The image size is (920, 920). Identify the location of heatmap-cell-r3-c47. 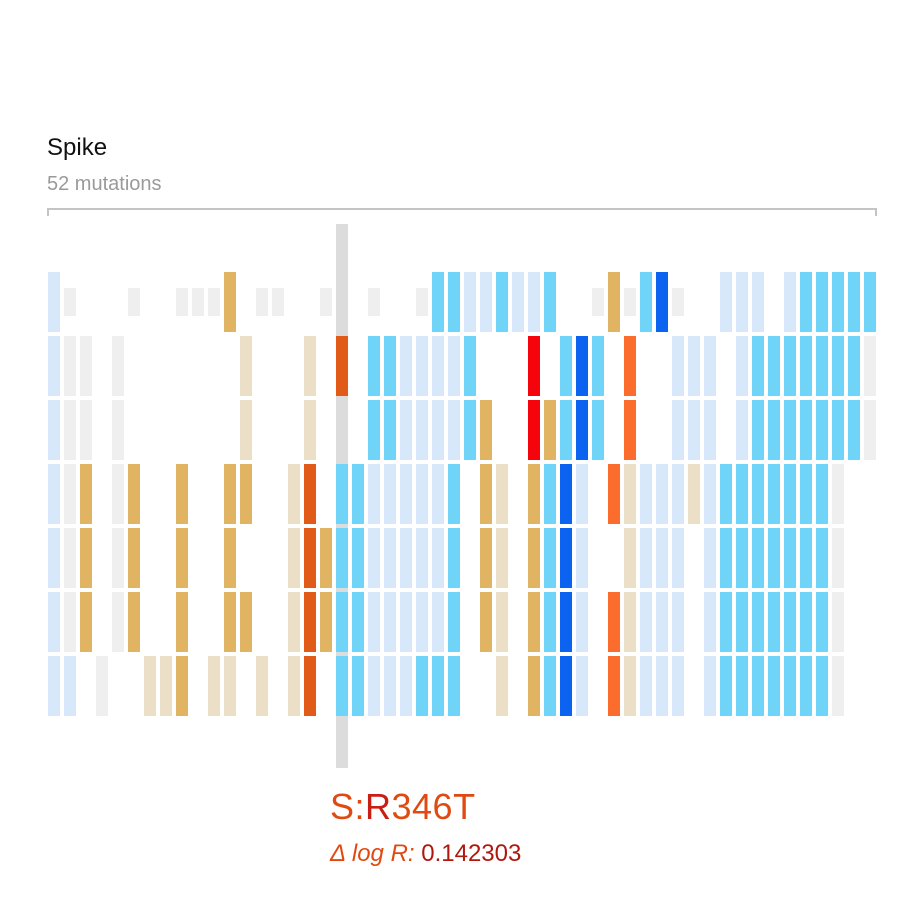
(790, 430).